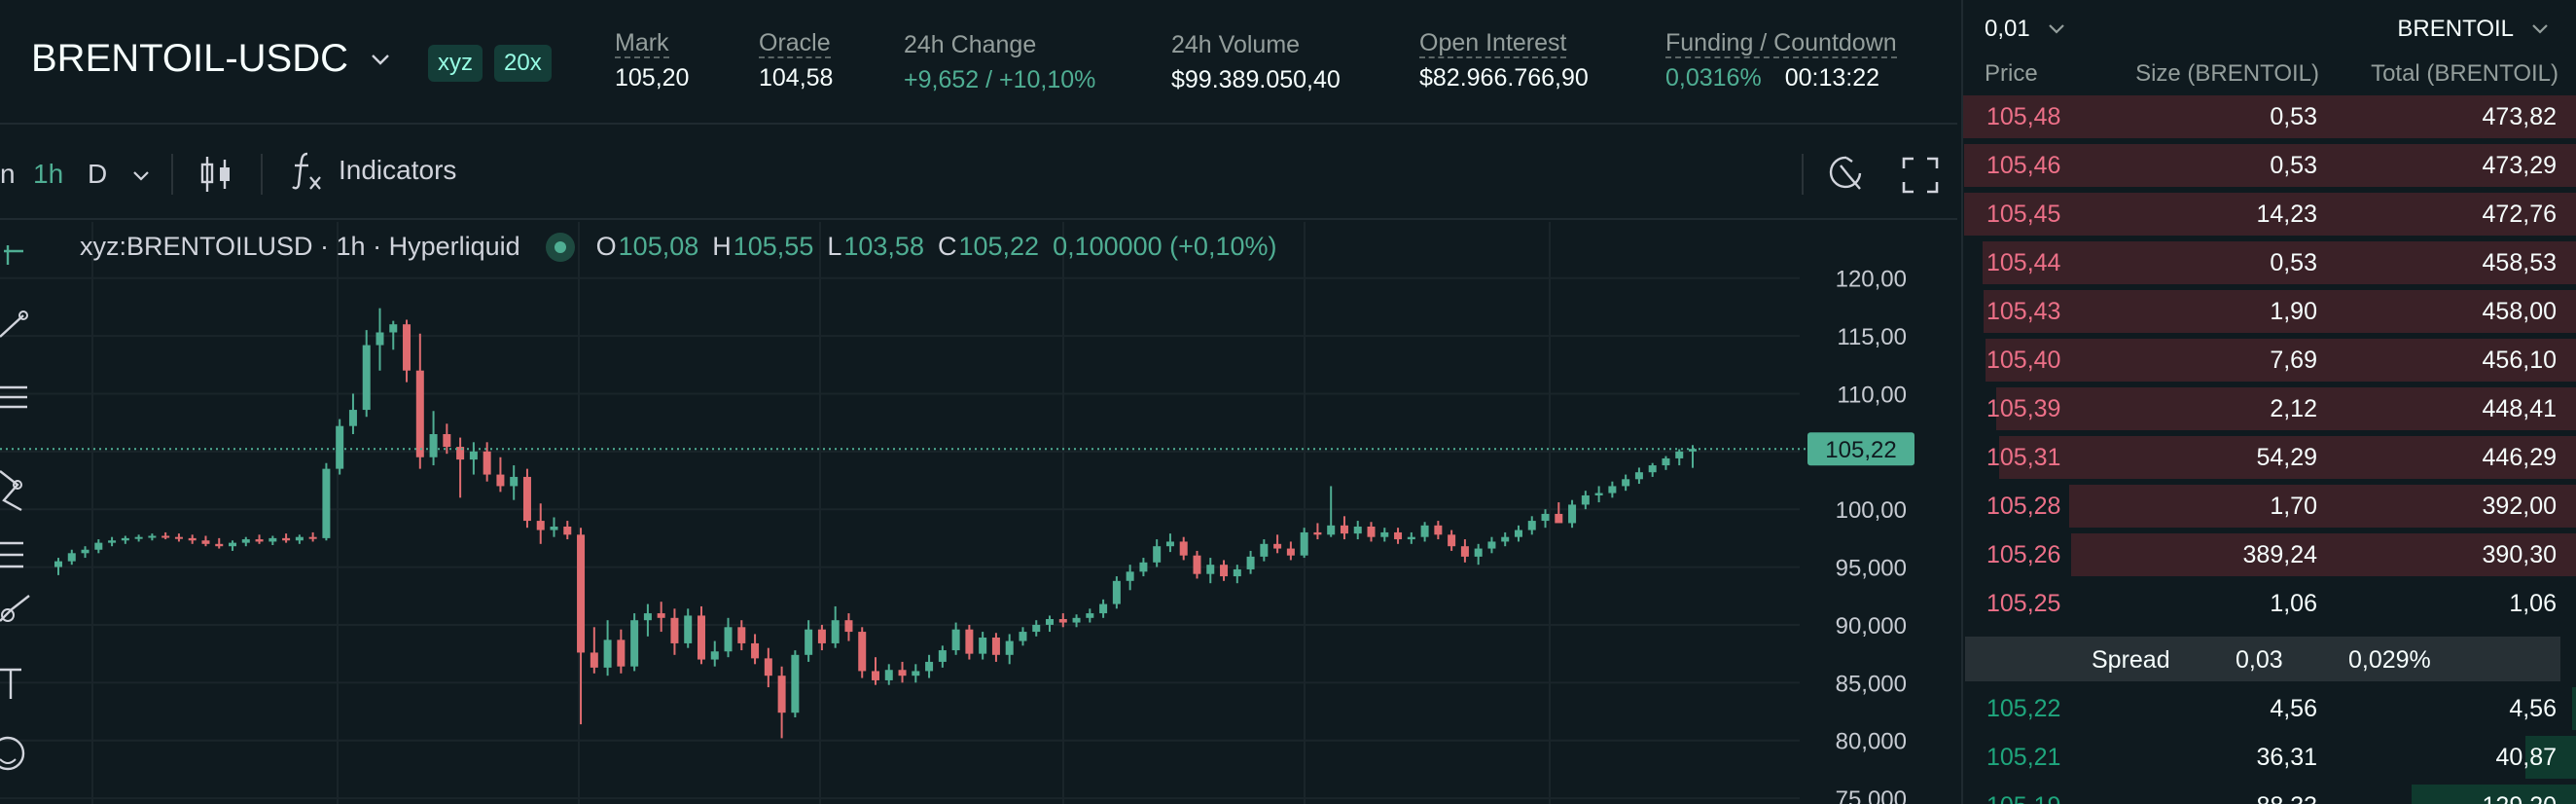  I want to click on ask-level-row: 105,25 1,06 1,06, so click(2269, 602).